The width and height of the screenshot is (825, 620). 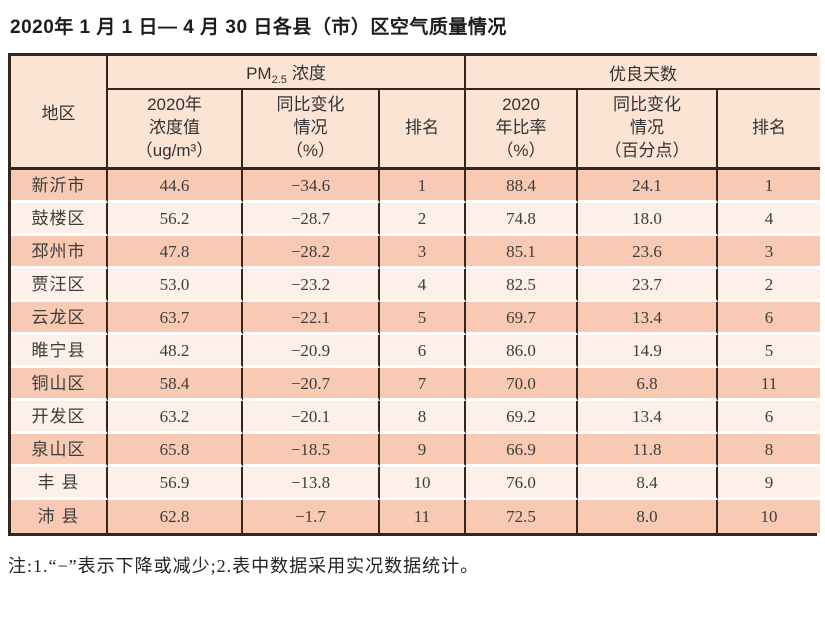 I want to click on table-row: 云龙区 63.7 −22.1 5 69.7 13.4 6, so click(x=416, y=318).